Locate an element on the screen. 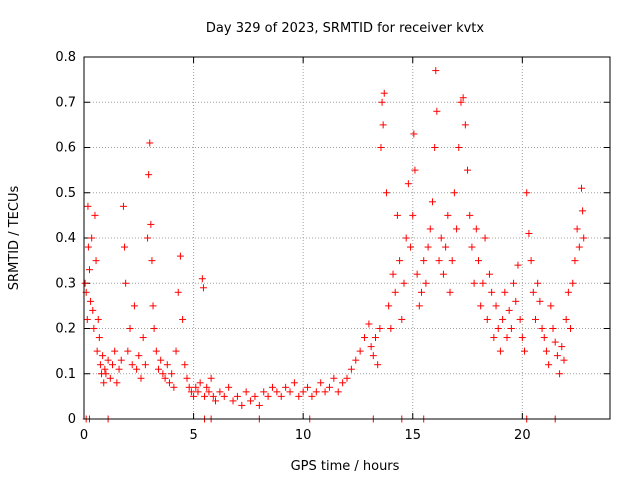 The height and width of the screenshot is (480, 640). y-tick-label: 0.6 is located at coordinates (65, 148).